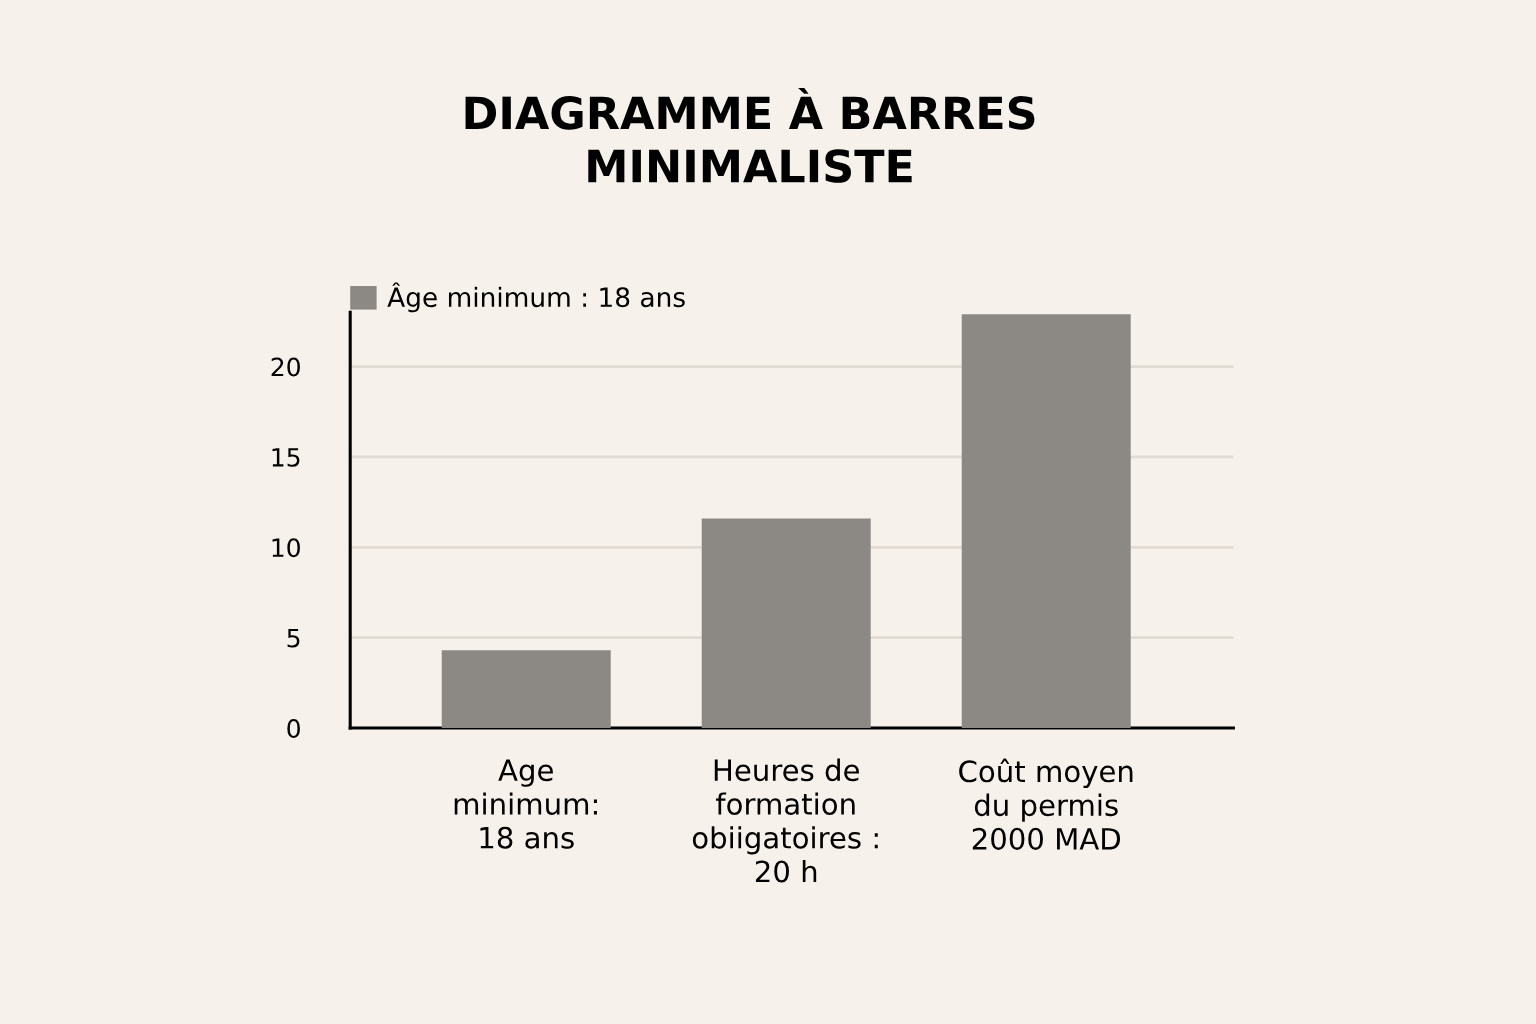 This screenshot has height=1024, width=1536. What do you see at coordinates (286, 457) in the screenshot?
I see `y-tick-label: 15` at bounding box center [286, 457].